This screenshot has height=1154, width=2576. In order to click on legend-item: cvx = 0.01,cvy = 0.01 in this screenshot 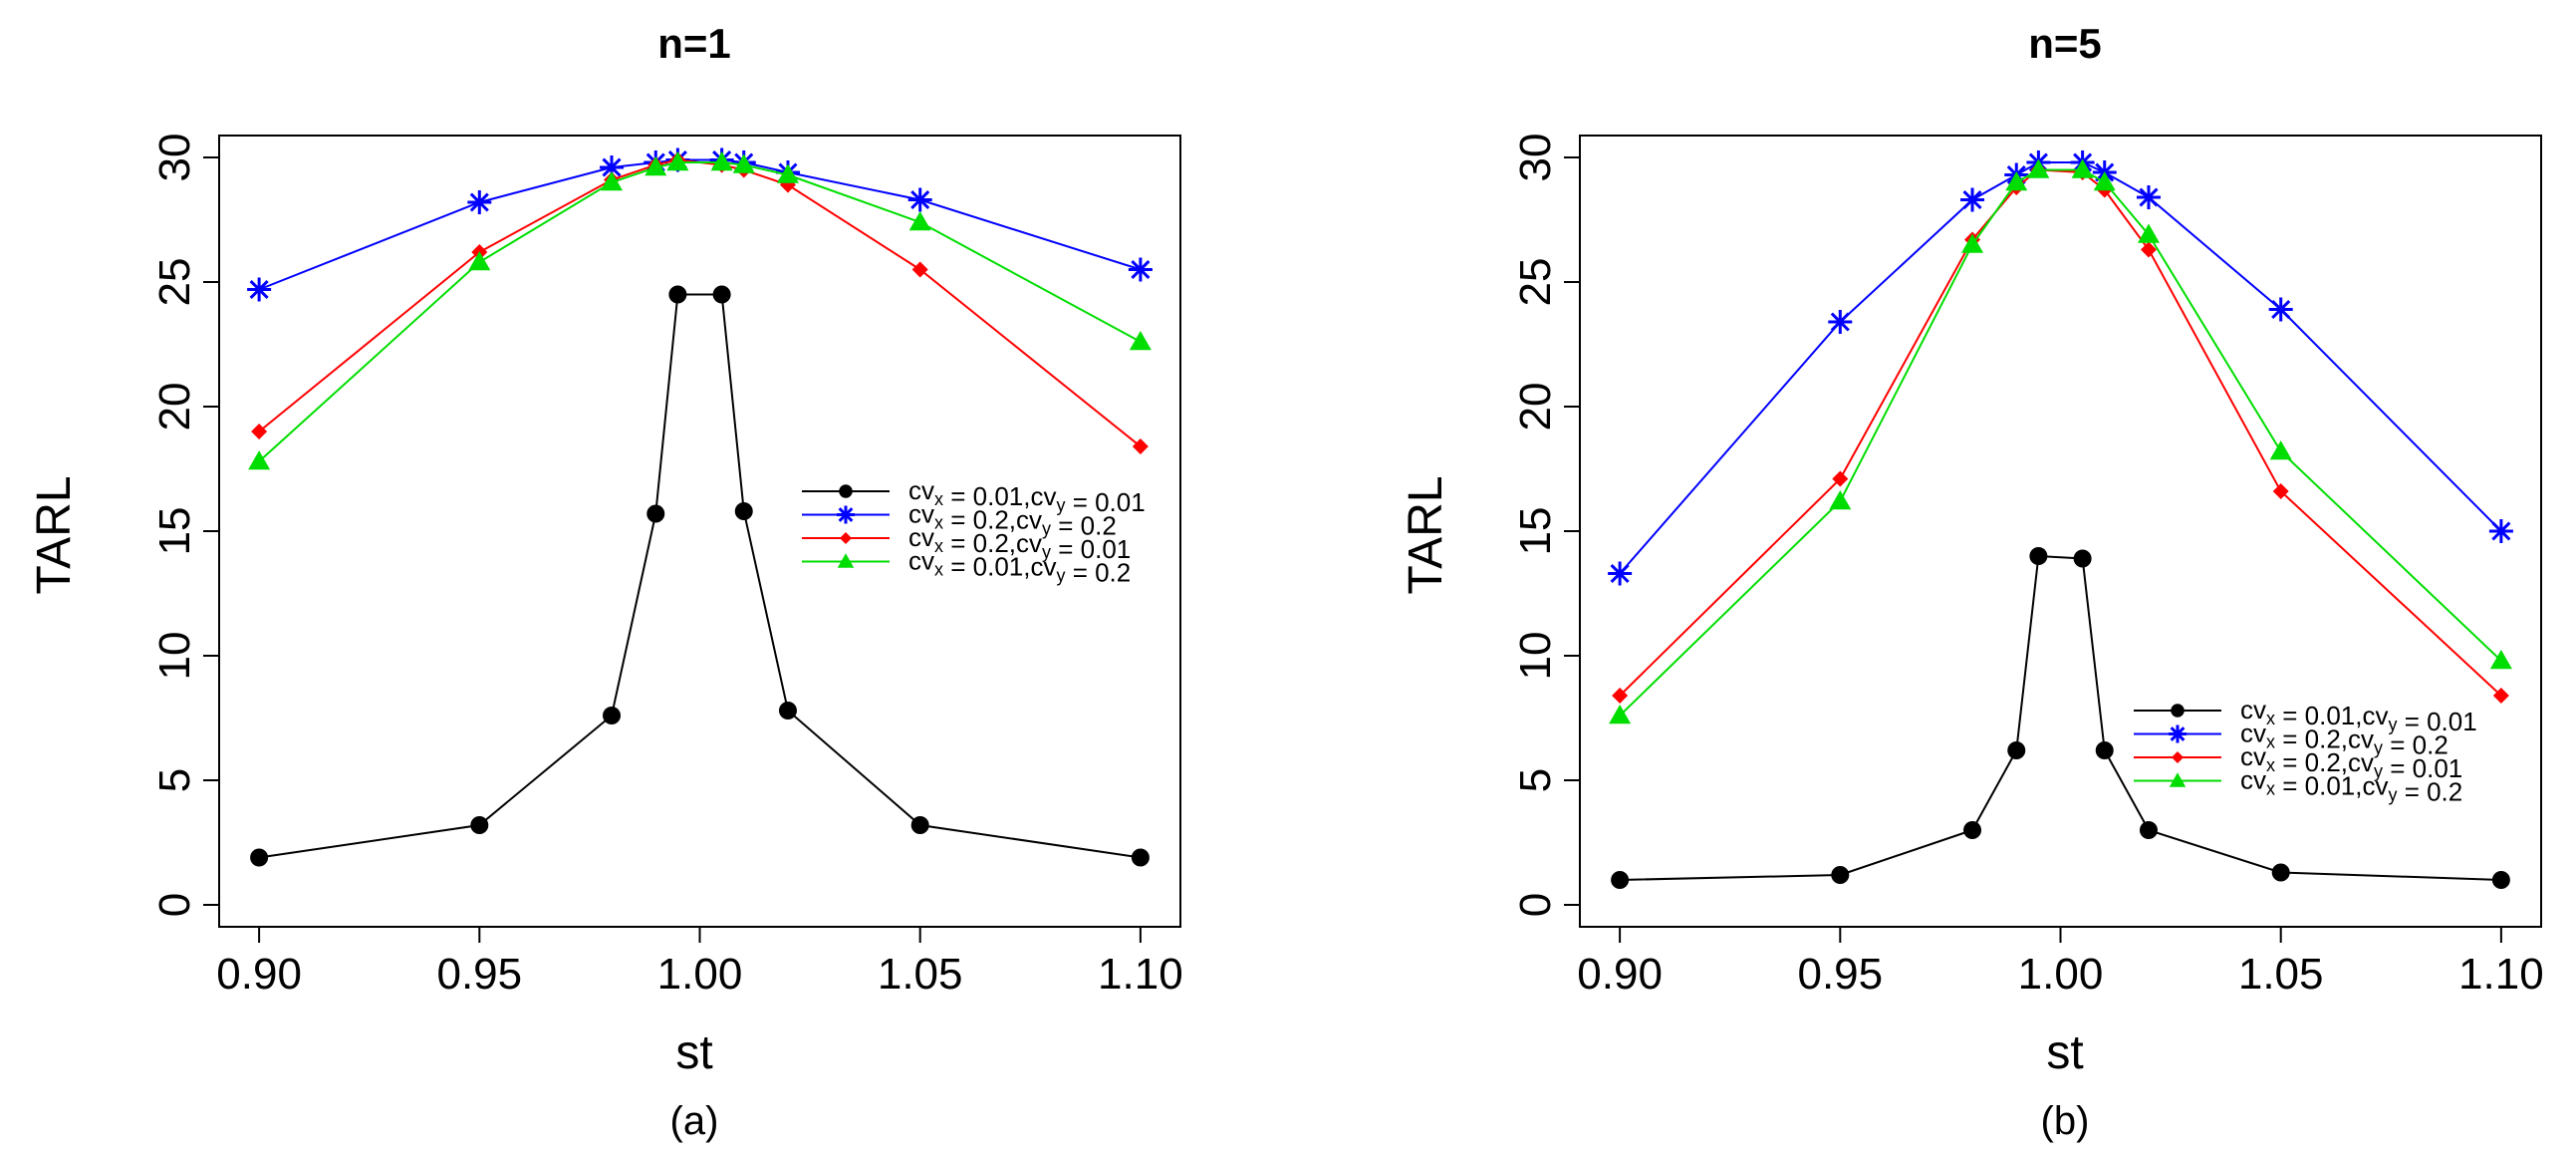, I will do `click(974, 496)`.